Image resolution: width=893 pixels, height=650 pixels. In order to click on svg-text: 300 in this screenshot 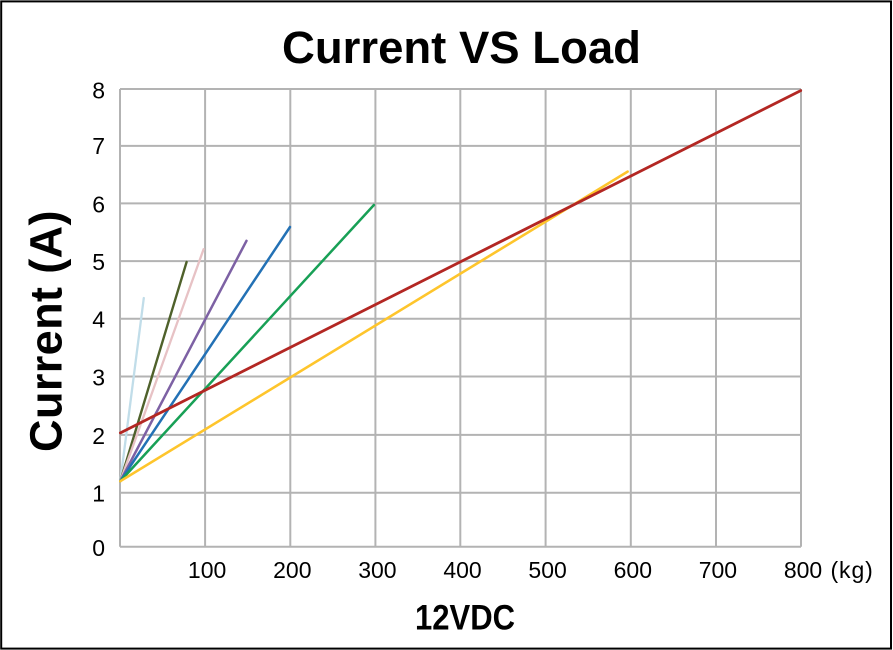, I will do `click(377, 570)`.